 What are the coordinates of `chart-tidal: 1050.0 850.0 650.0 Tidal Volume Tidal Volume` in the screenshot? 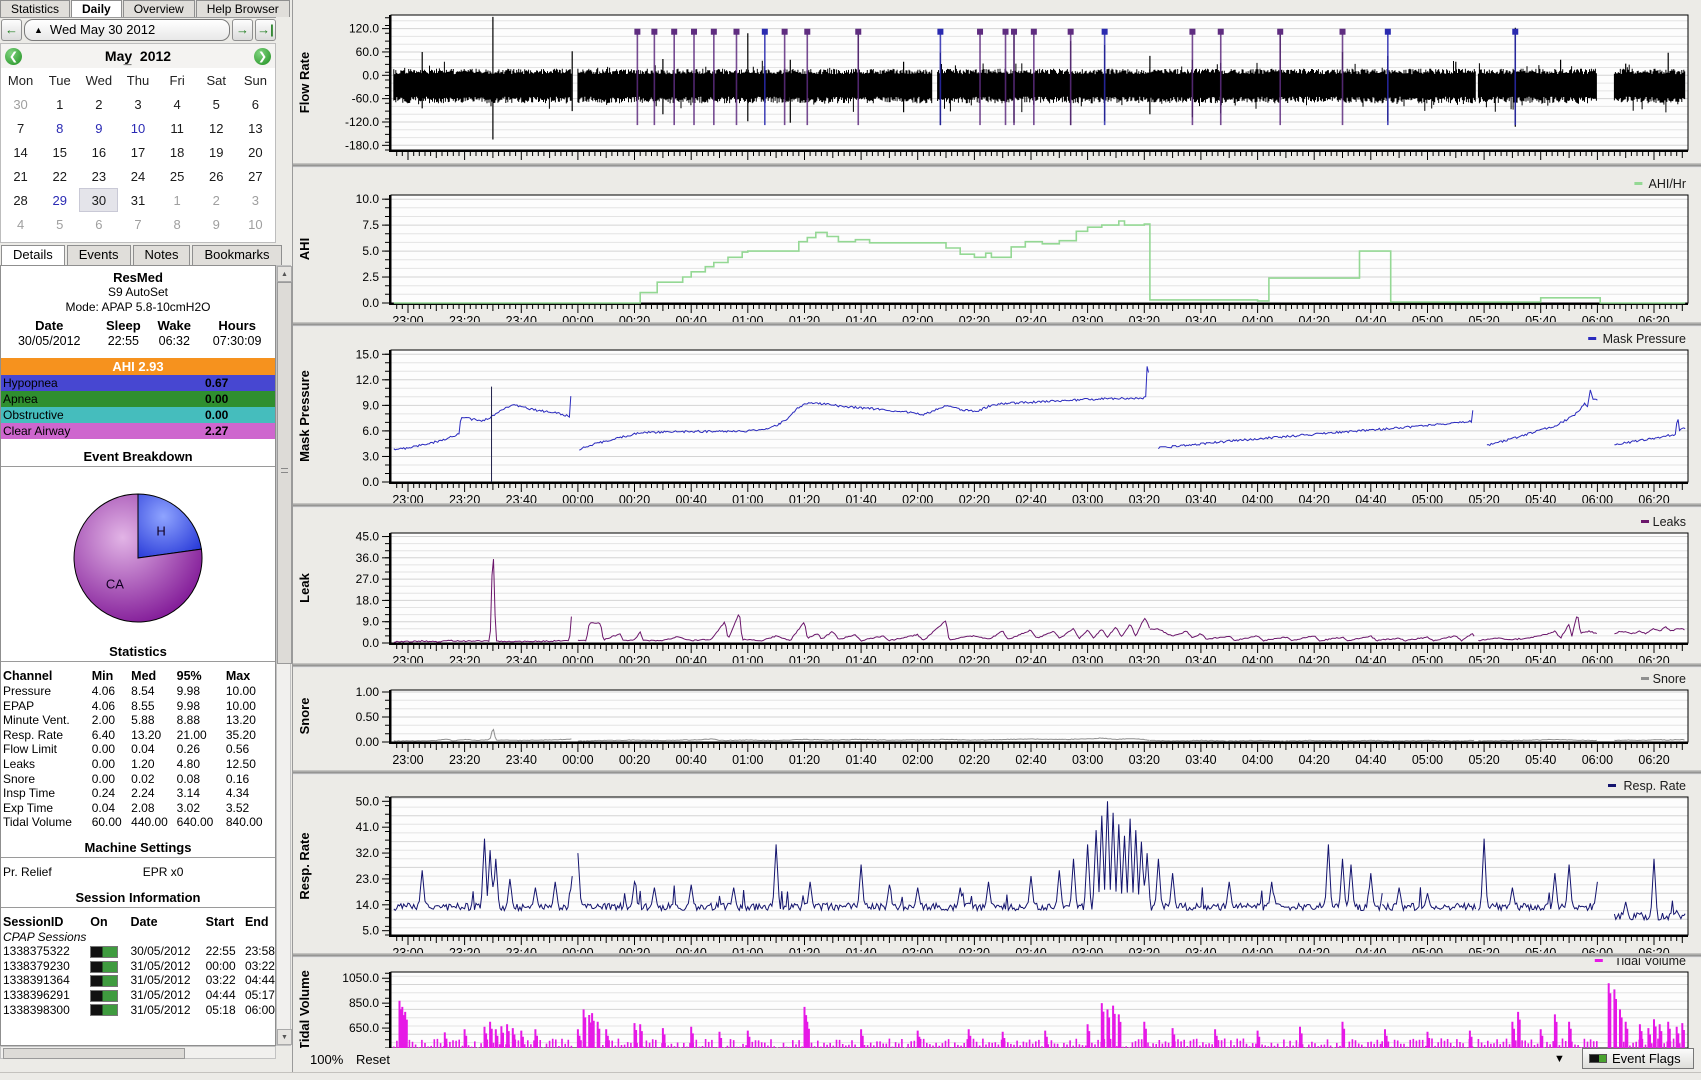 It's located at (997, 1003).